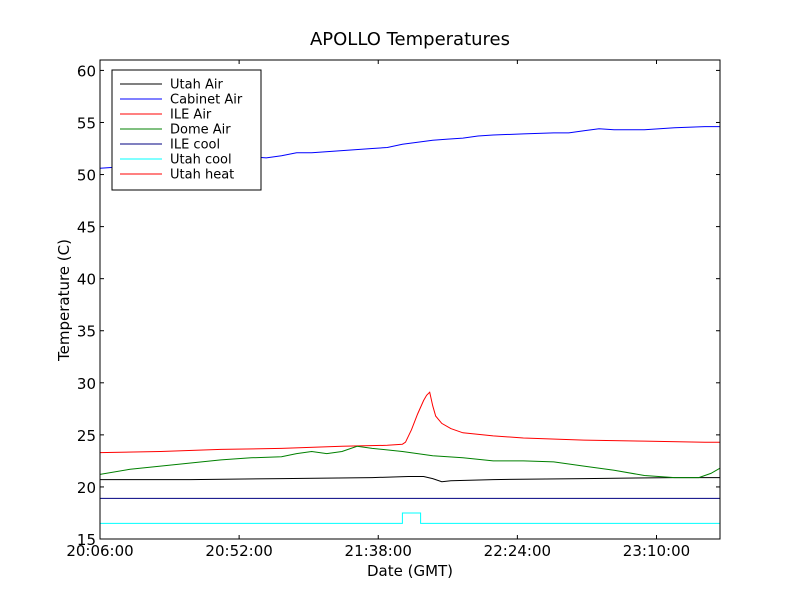 This screenshot has width=800, height=600. Describe the element at coordinates (410, 571) in the screenshot. I see `x-axis-label: Date (GMT)` at that location.